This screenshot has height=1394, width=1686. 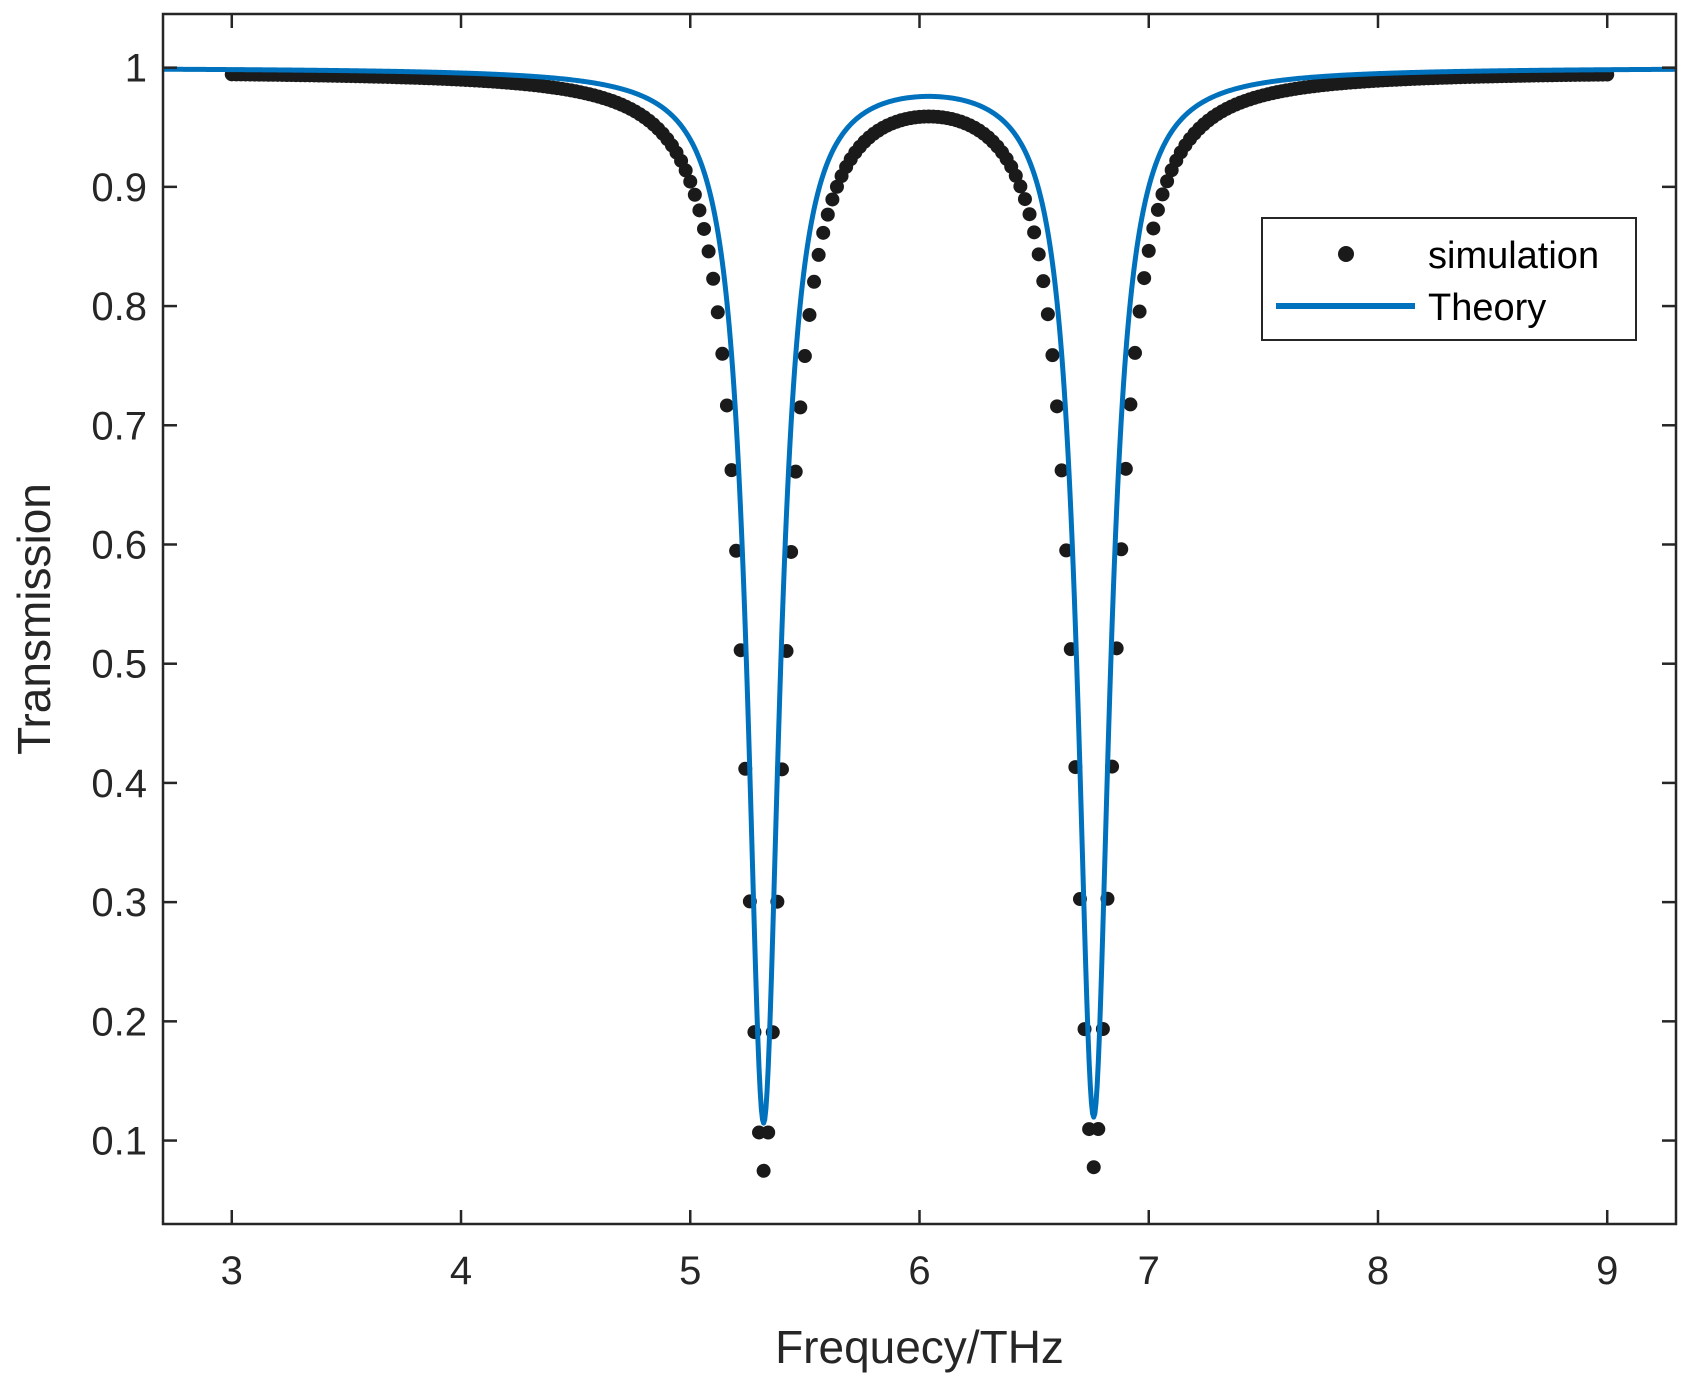 What do you see at coordinates (690, 1271) in the screenshot?
I see `x-tick-label: 5` at bounding box center [690, 1271].